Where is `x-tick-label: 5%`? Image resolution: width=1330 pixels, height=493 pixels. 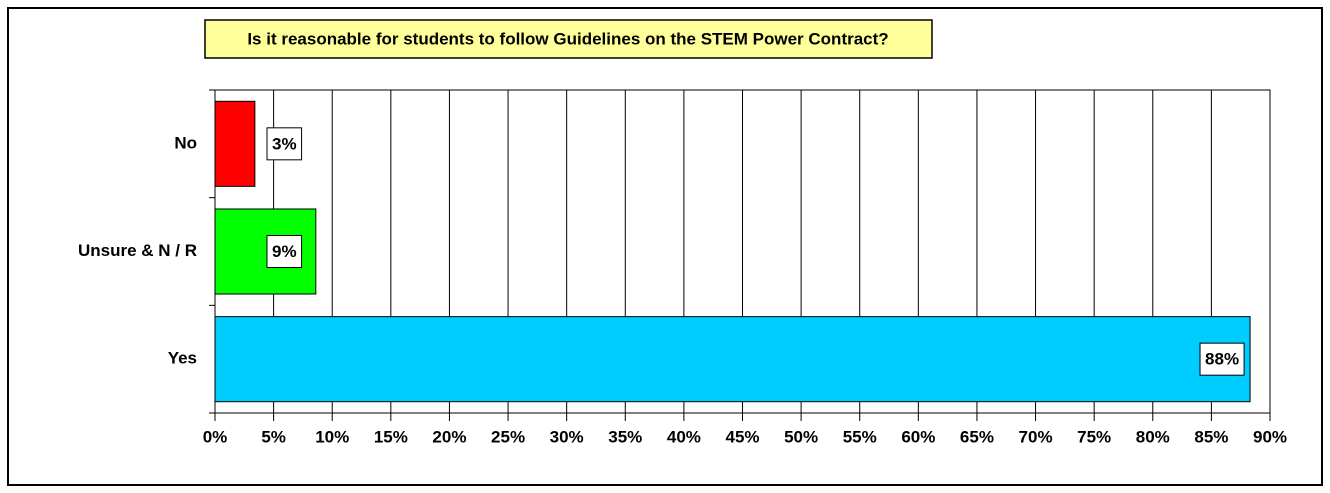
x-tick-label: 5% is located at coordinates (273, 436).